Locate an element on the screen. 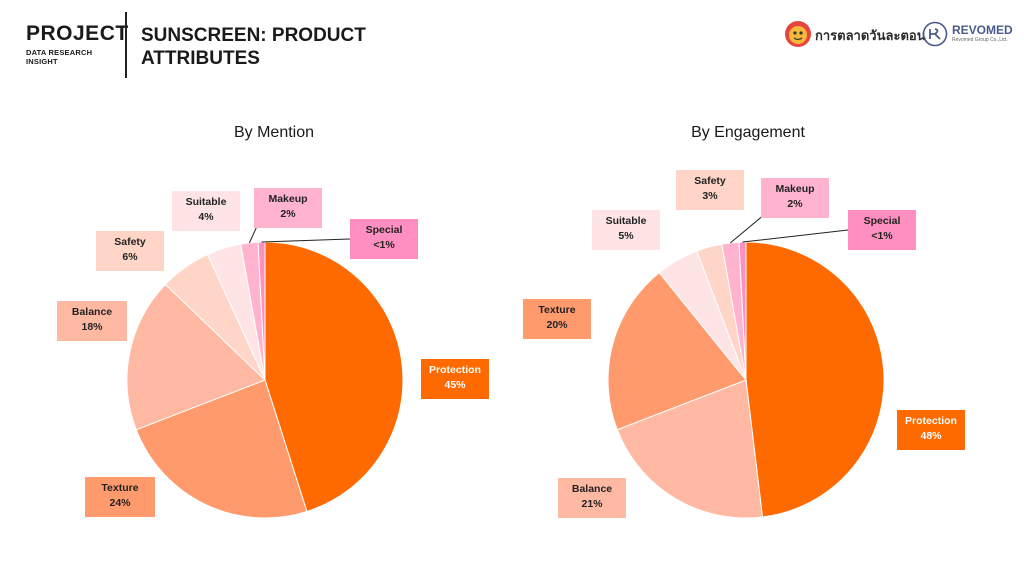 The height and width of the screenshot is (576, 1024). slice-label-safety: Safety 6% is located at coordinates (130, 251).